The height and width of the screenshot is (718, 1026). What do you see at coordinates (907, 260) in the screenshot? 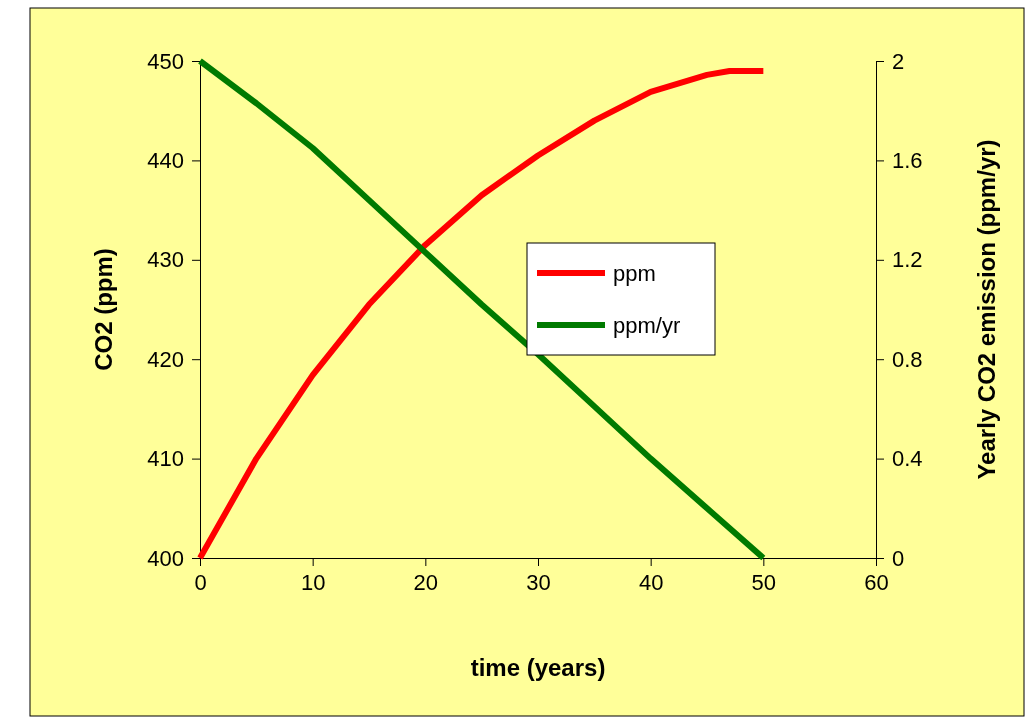
I see `y2-tick-label: 1.2` at bounding box center [907, 260].